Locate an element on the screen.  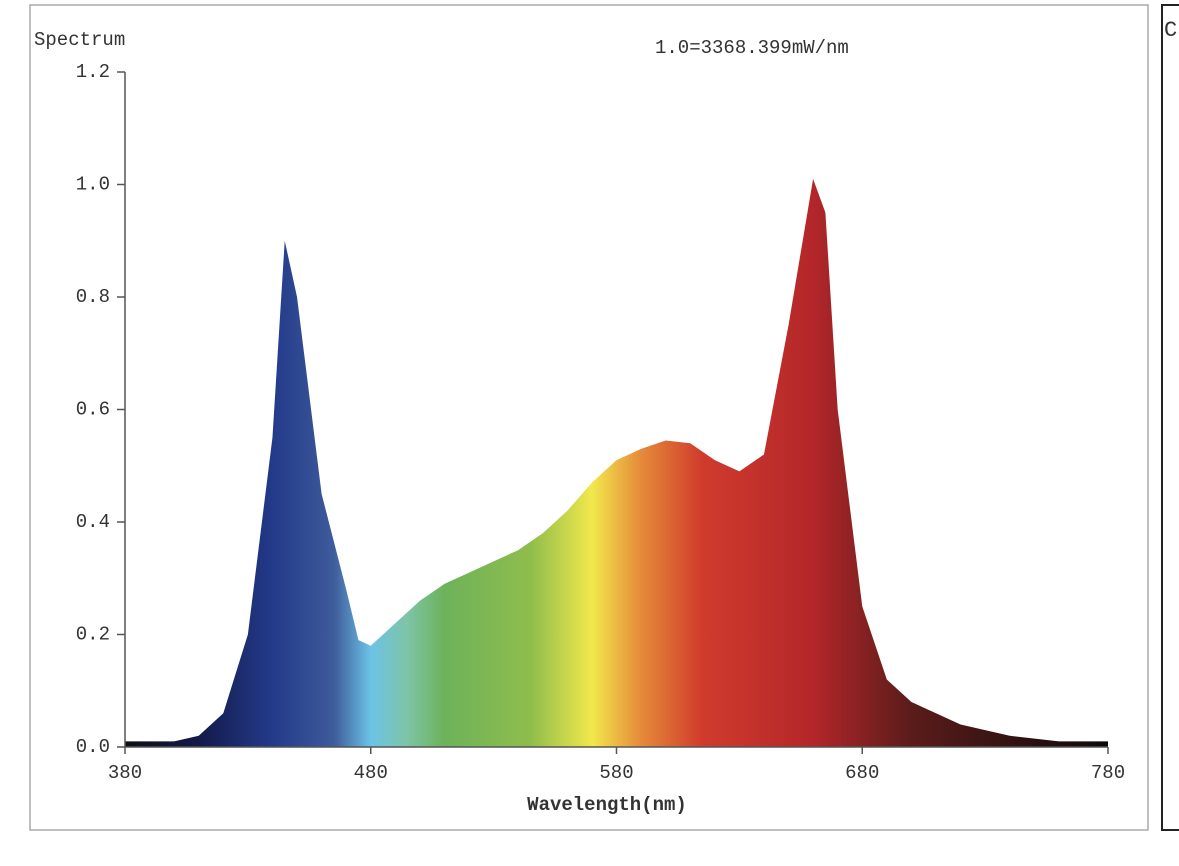
y-tick-label: 0.2 is located at coordinates (93, 635).